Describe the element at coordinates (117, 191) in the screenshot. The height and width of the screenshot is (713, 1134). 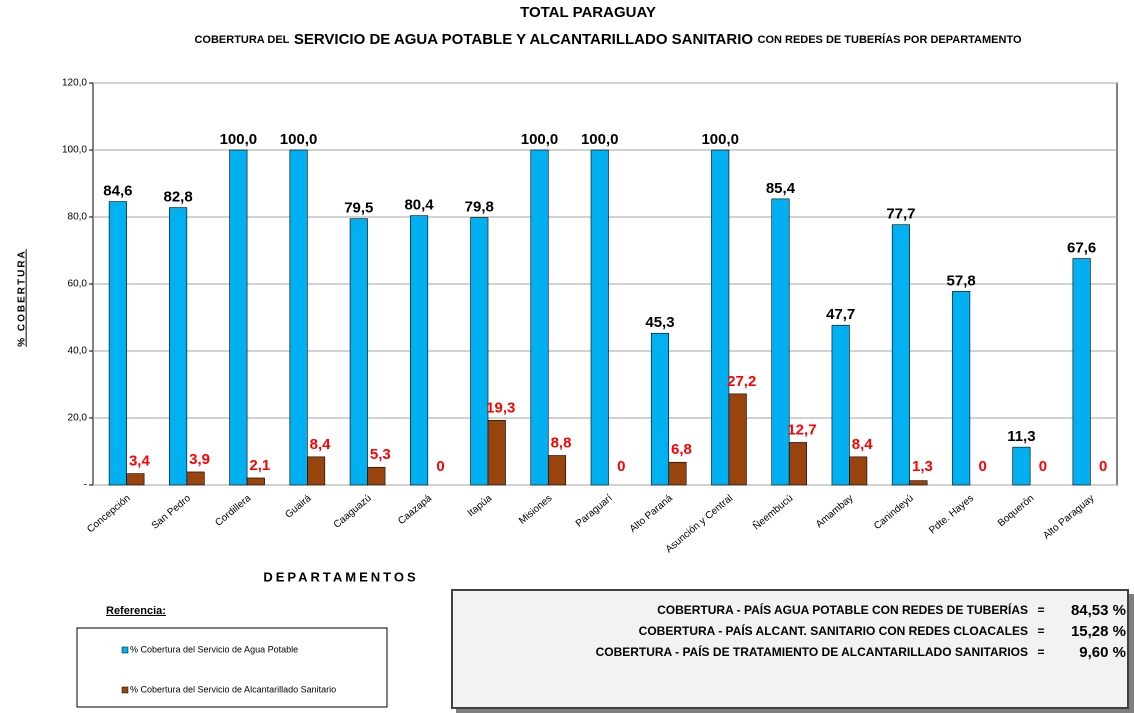
I see `data-label: 84,6` at that location.